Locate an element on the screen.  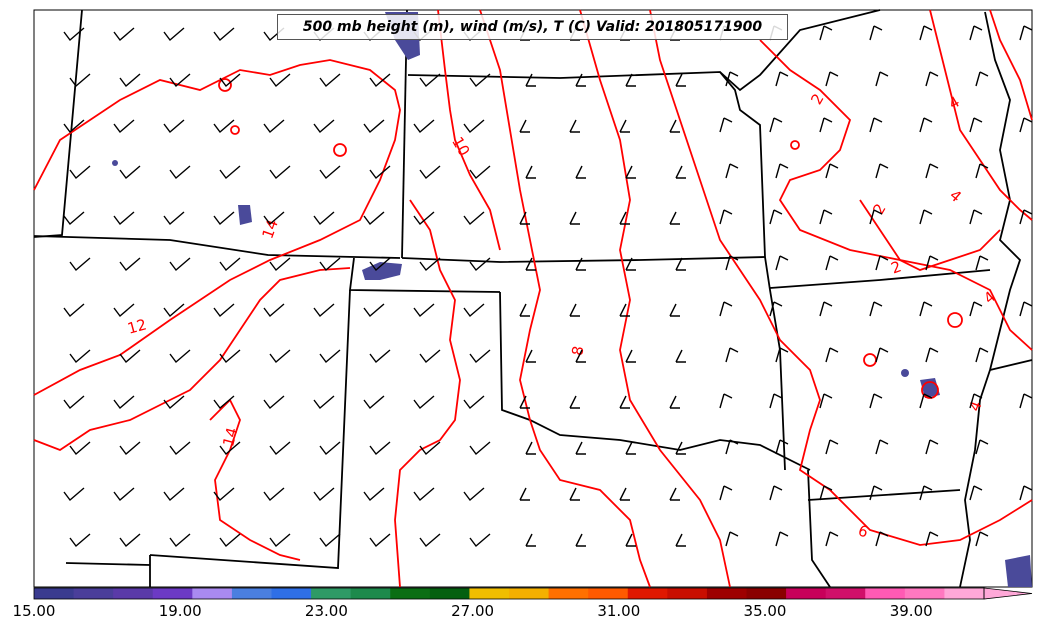
contour-8b is located at coordinates (655, 298).